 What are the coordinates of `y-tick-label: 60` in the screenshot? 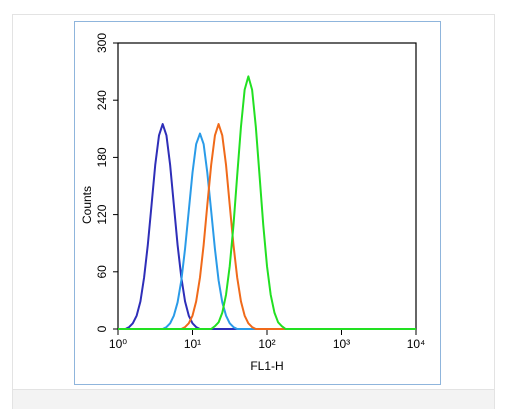 It's located at (102, 272).